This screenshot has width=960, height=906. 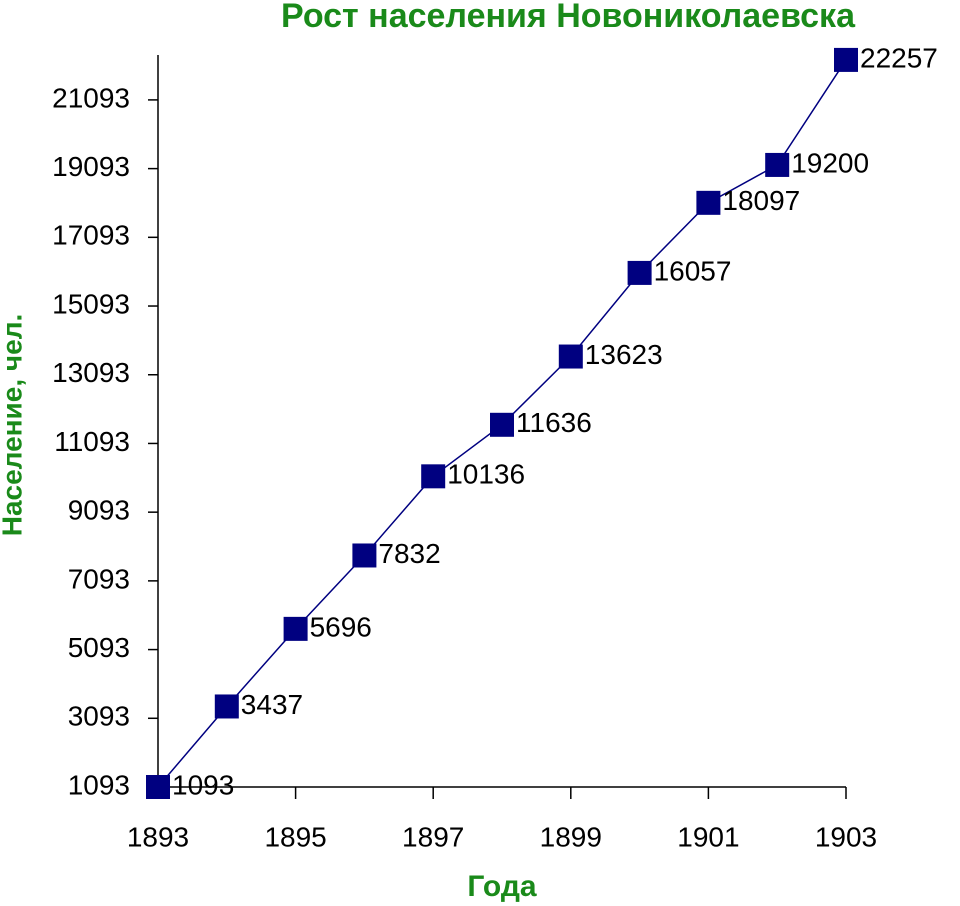 What do you see at coordinates (409, 553) in the screenshot?
I see `data-label: 7832` at bounding box center [409, 553].